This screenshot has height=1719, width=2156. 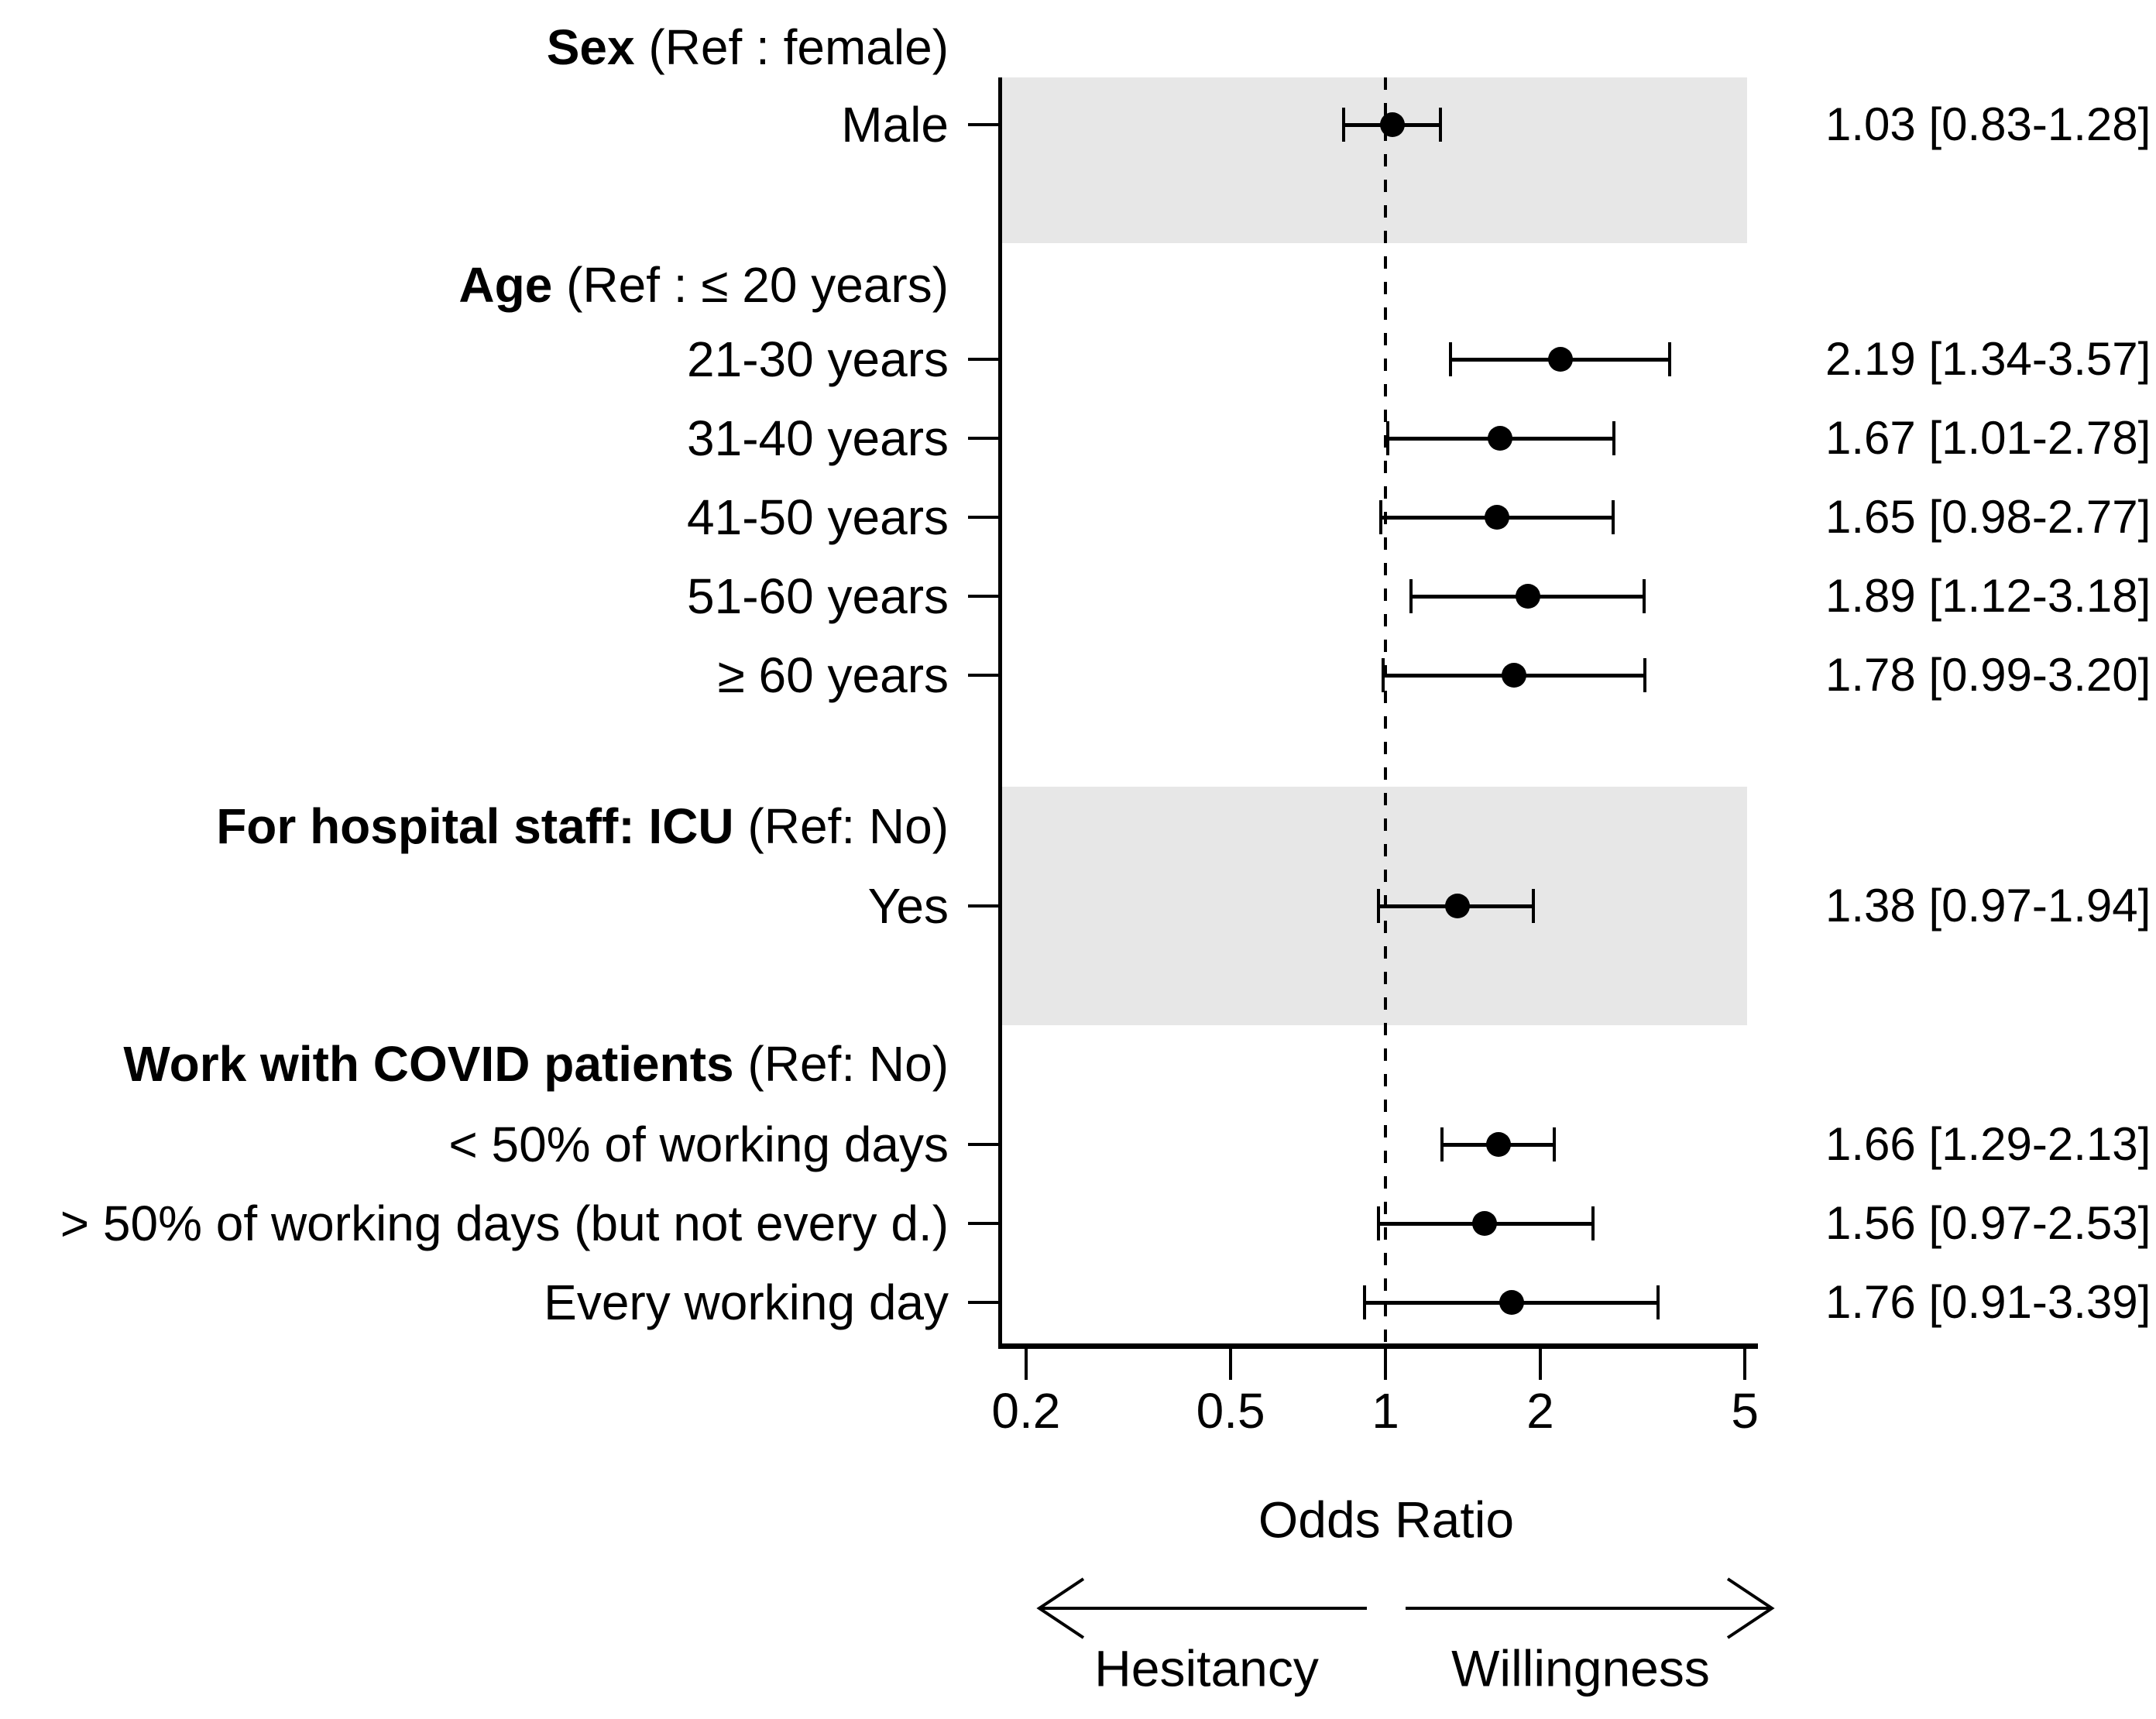 I want to click on or-value: 2.19 [1.34-3.57], so click(x=1988, y=359).